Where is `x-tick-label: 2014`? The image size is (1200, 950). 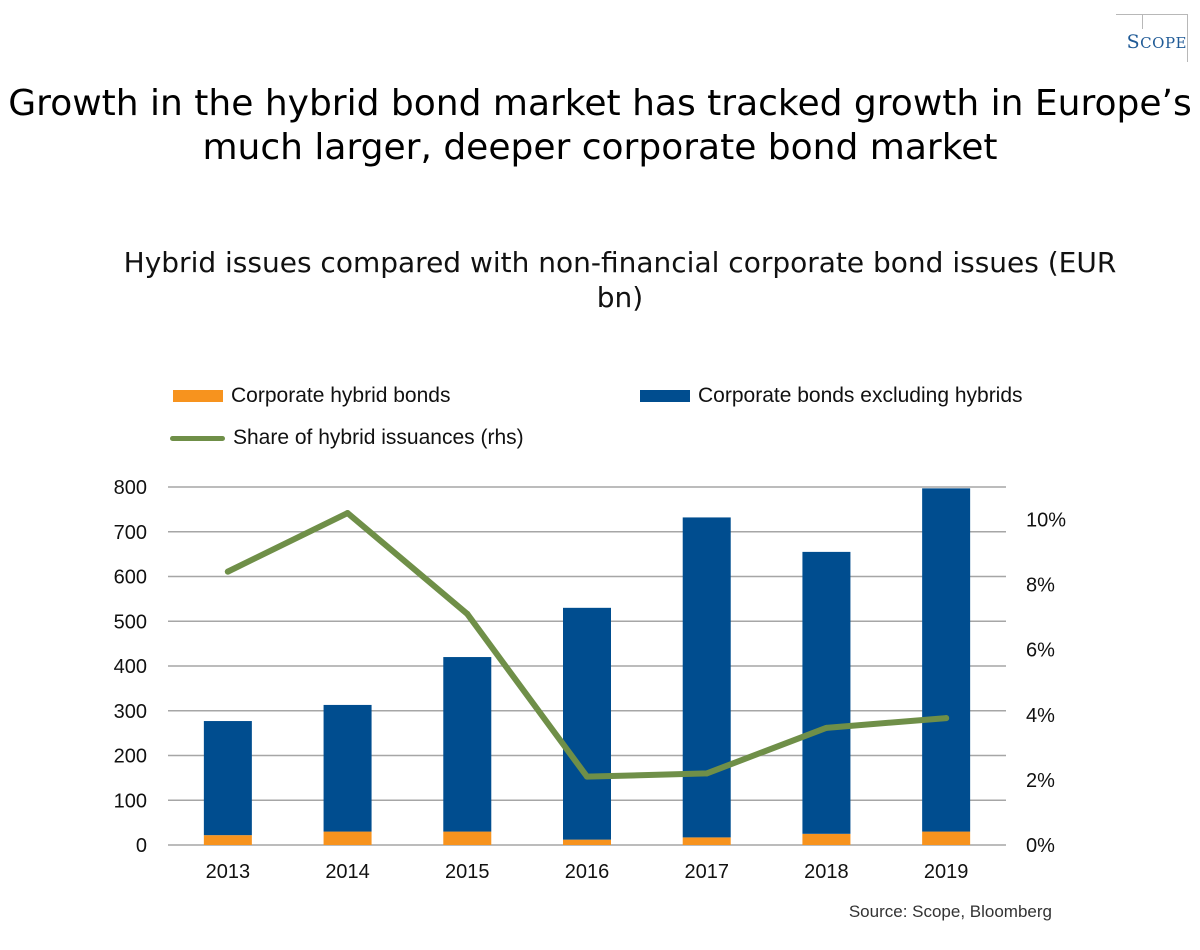 x-tick-label: 2014 is located at coordinates (347, 872).